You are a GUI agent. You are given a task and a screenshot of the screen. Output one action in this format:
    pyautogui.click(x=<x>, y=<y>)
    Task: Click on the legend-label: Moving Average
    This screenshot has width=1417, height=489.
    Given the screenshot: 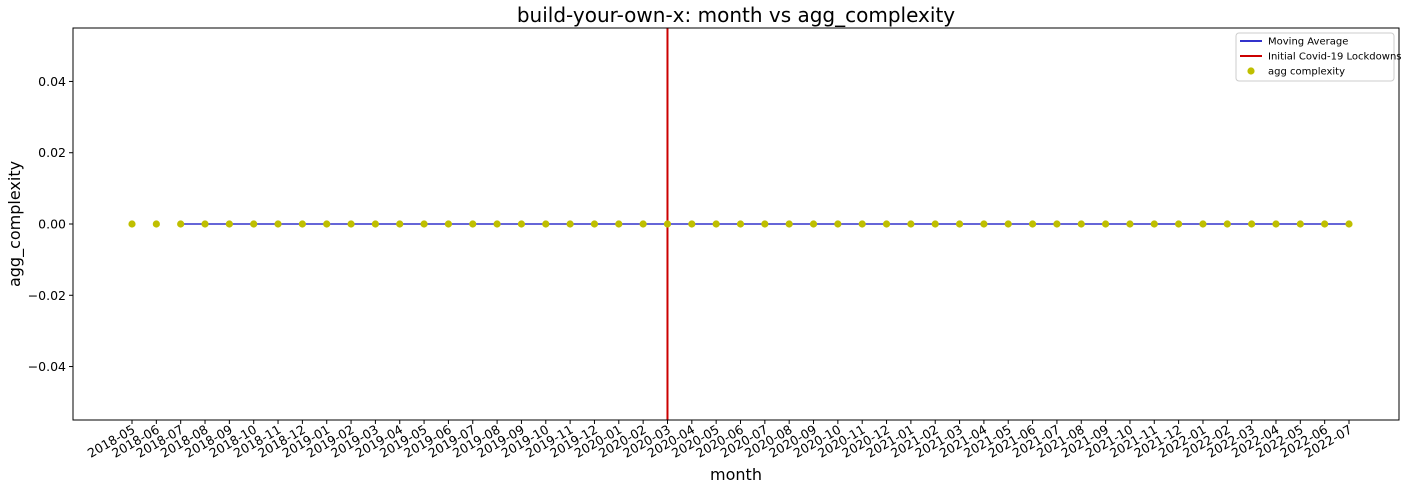 What is the action you would take?
    pyautogui.click(x=1308, y=42)
    